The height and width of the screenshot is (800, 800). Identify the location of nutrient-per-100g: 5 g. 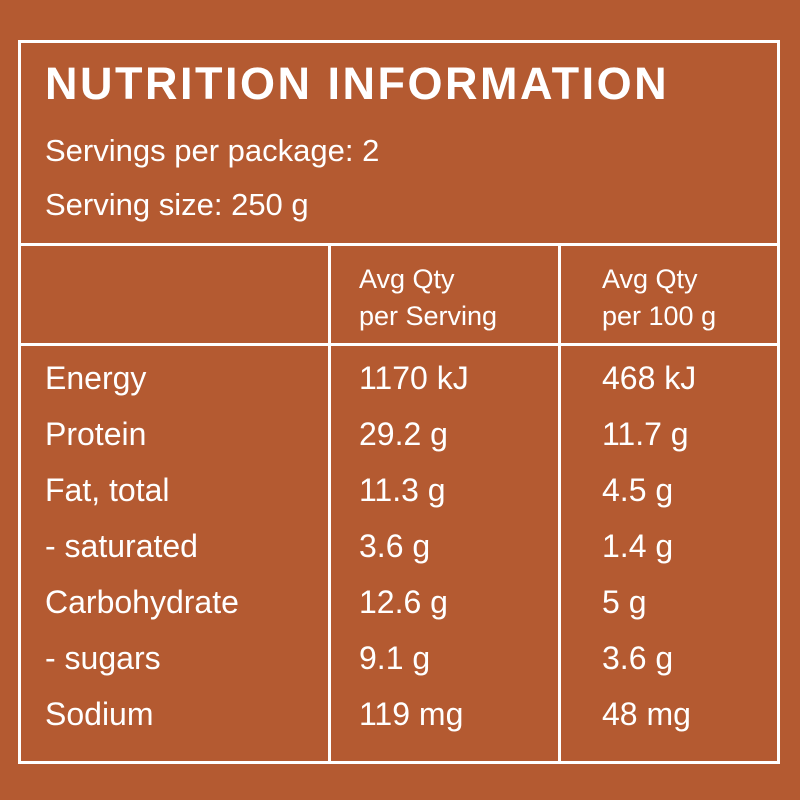
(624, 602).